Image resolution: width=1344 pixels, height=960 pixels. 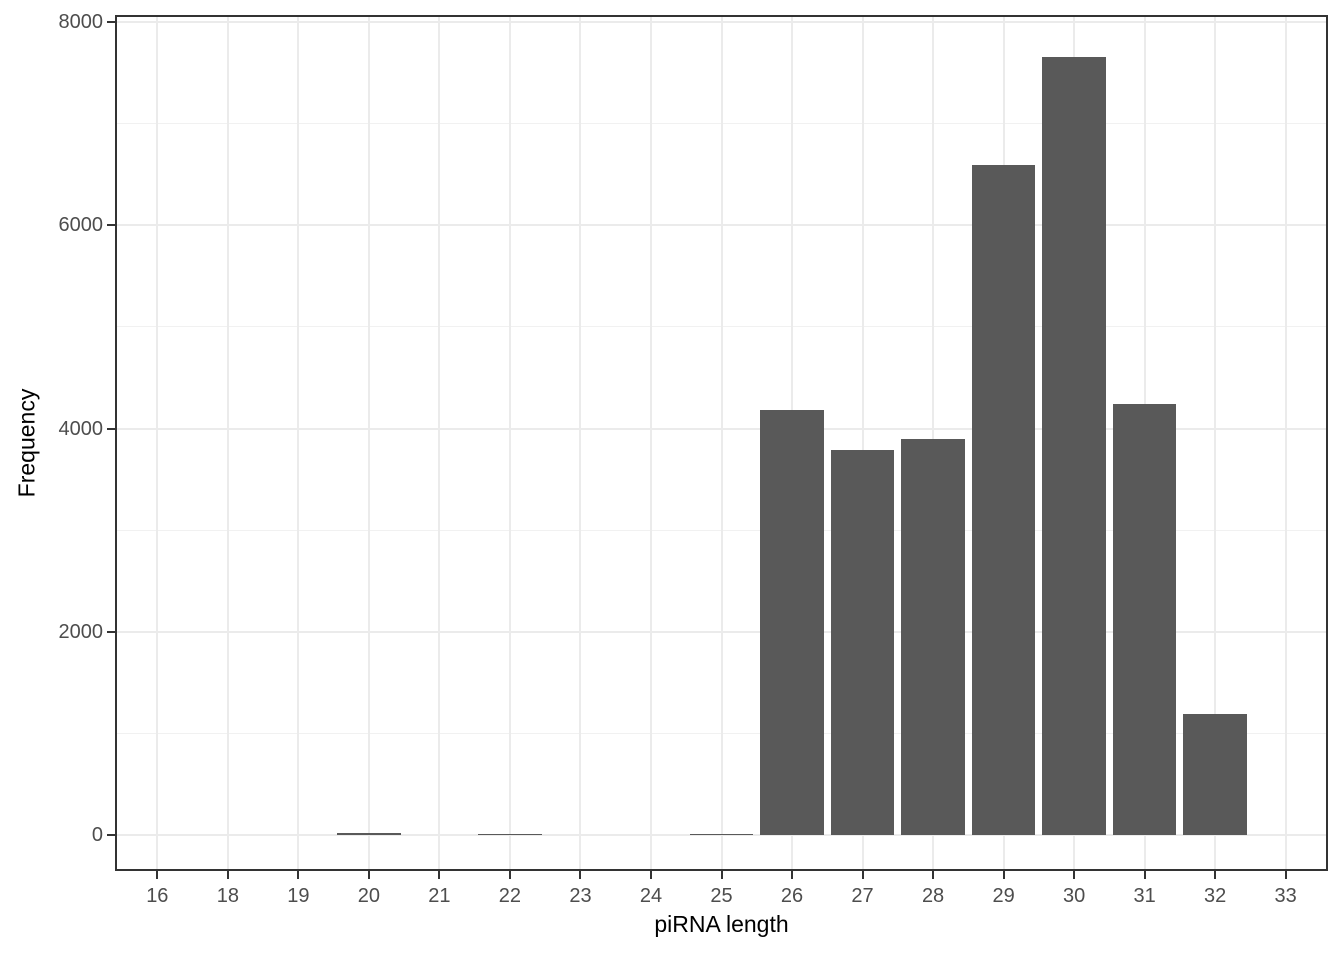 I want to click on x-tick-label: 25, so click(x=721, y=896).